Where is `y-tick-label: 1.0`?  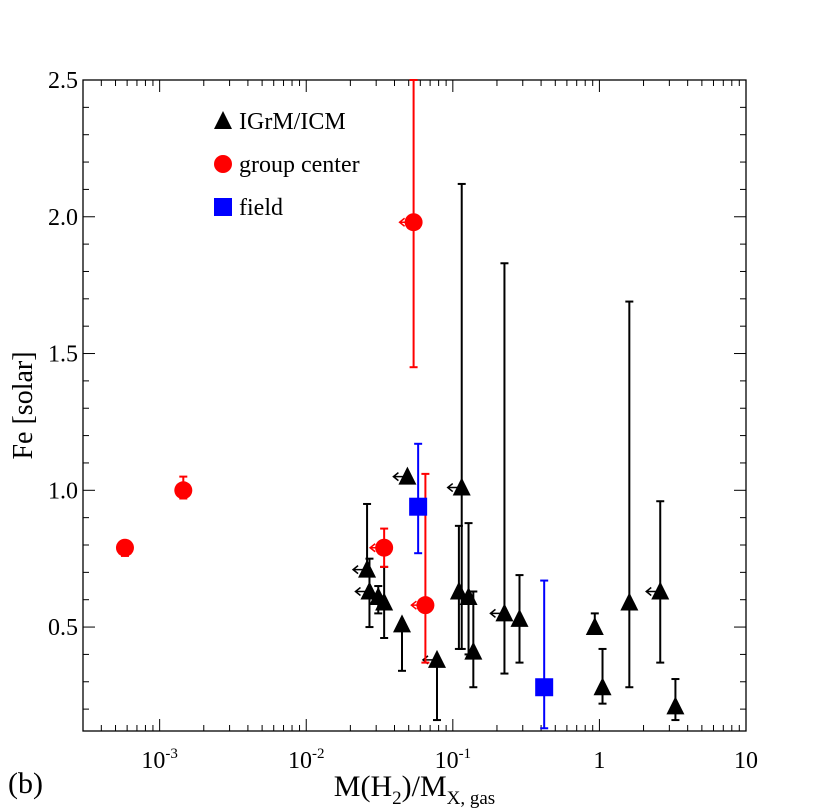 y-tick-label: 1.0 is located at coordinates (63, 491).